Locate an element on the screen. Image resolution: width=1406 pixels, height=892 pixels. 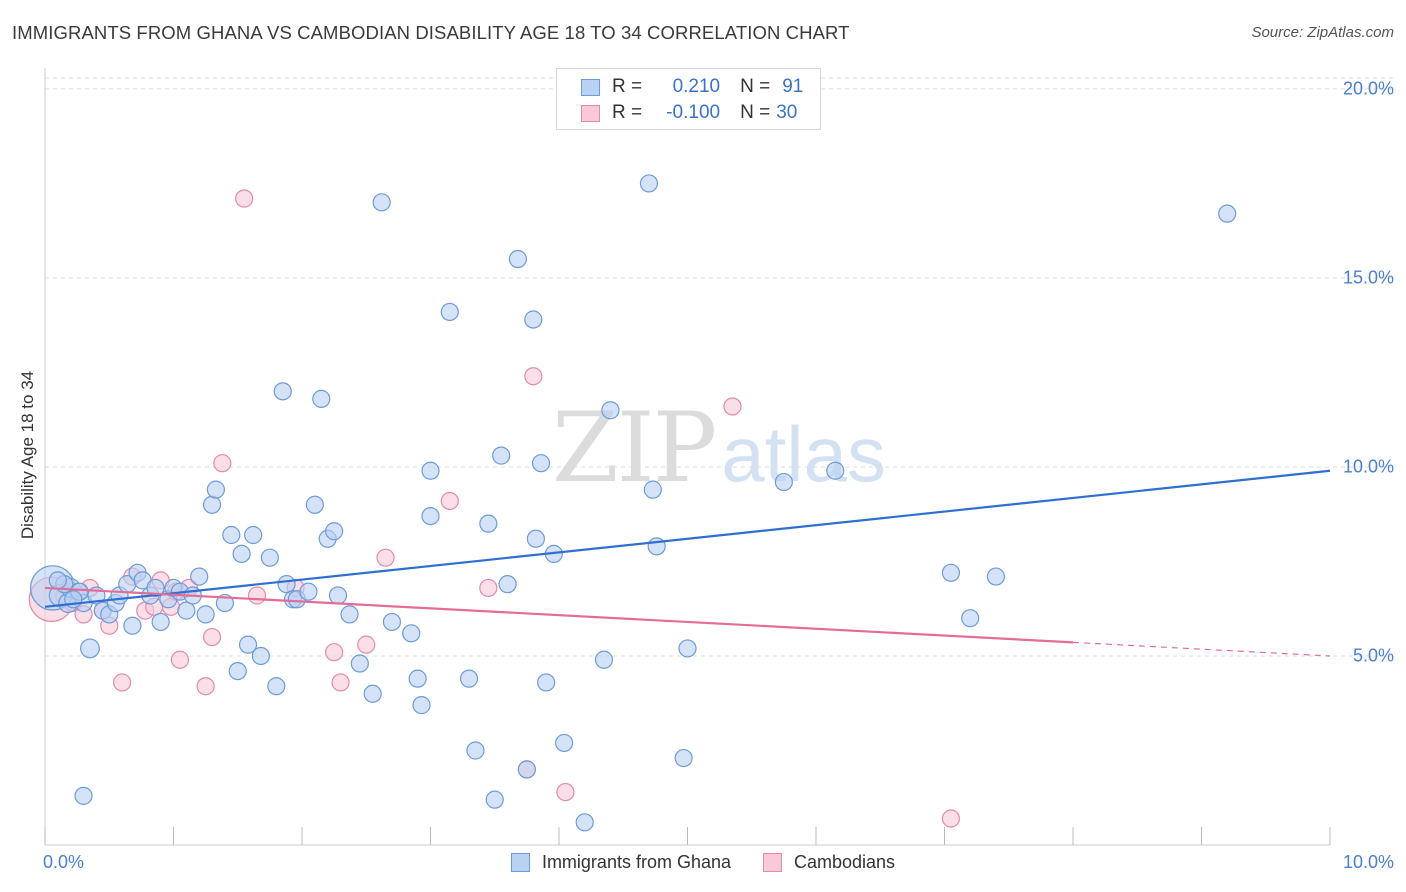
stats-swatch-cambodians is located at coordinates (590, 113).